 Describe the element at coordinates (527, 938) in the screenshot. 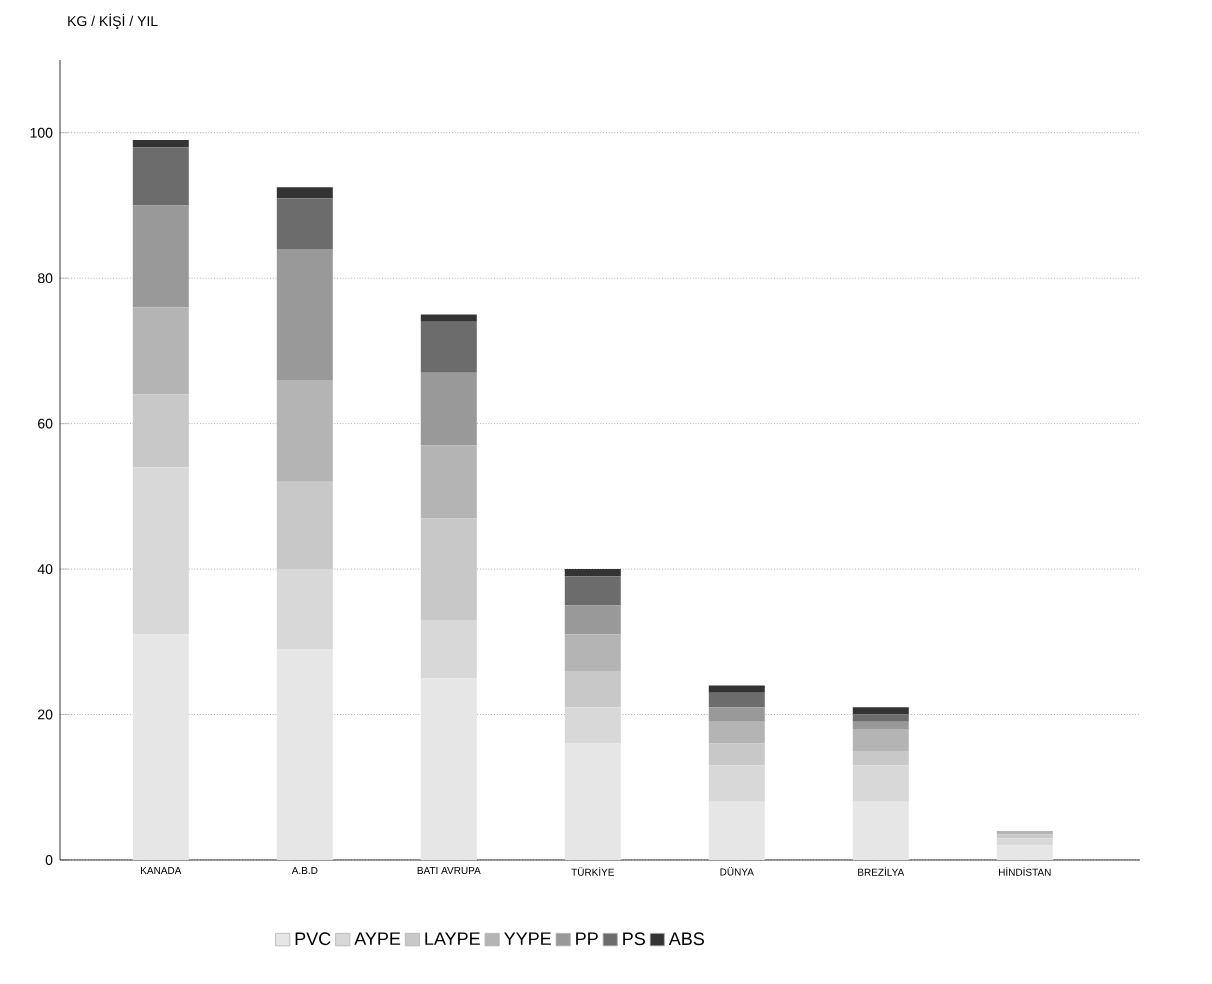

I see `legend-label: YYPE` at that location.